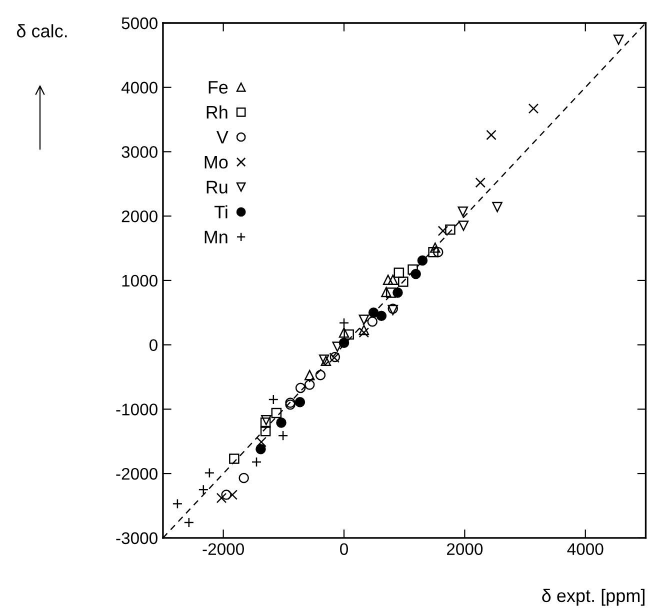 The image size is (648, 613). Describe the element at coordinates (222, 137) in the screenshot. I see `legend-label: V` at that location.